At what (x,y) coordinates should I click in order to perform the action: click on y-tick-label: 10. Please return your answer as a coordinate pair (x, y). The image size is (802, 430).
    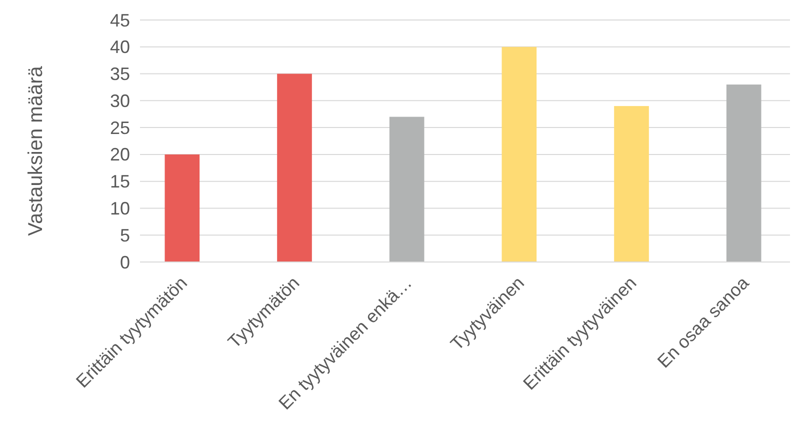
    Looking at the image, I should click on (120, 208).